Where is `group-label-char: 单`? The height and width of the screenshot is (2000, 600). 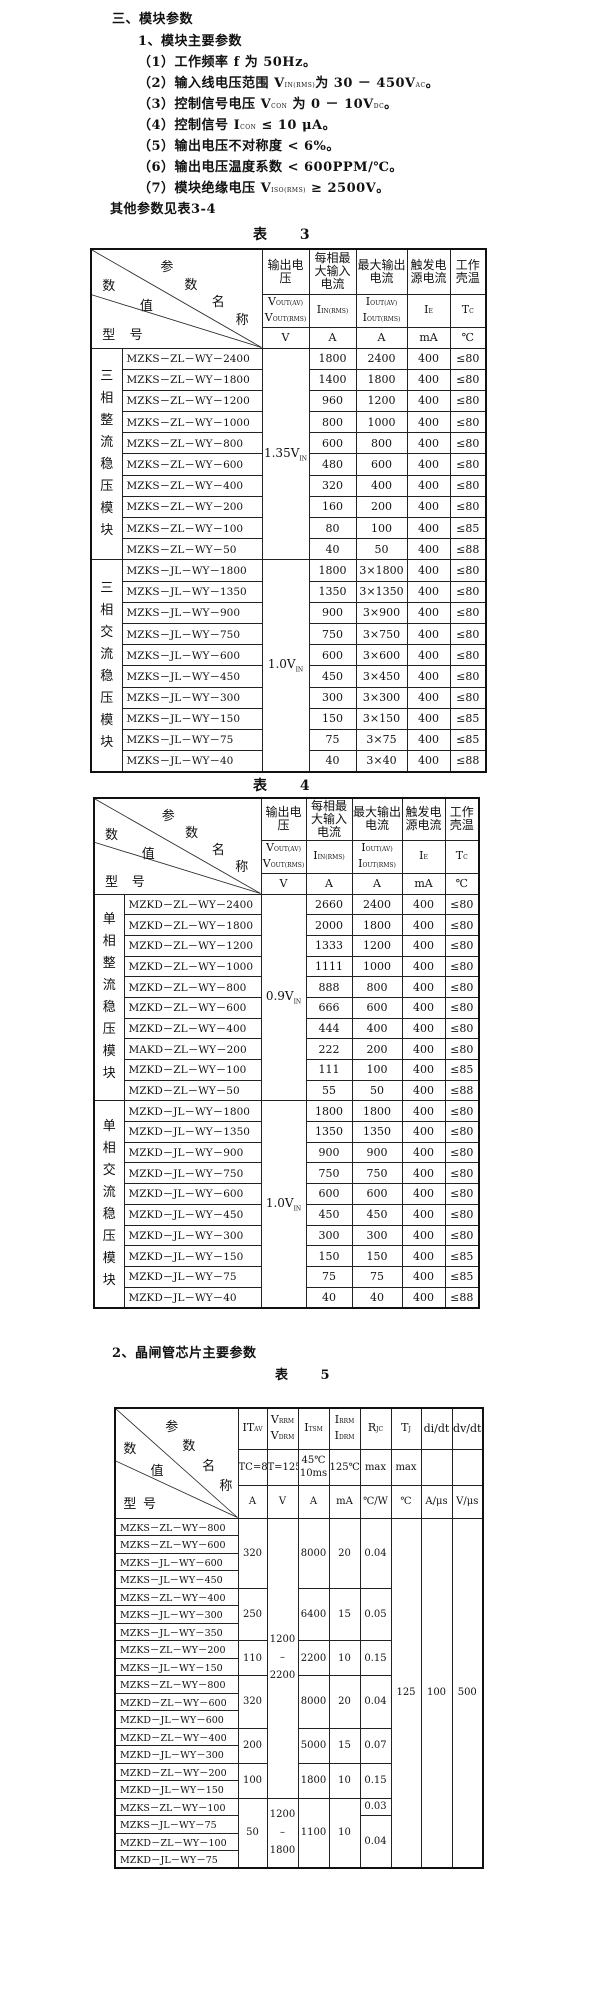
group-label-char: 单 is located at coordinates (109, 1127).